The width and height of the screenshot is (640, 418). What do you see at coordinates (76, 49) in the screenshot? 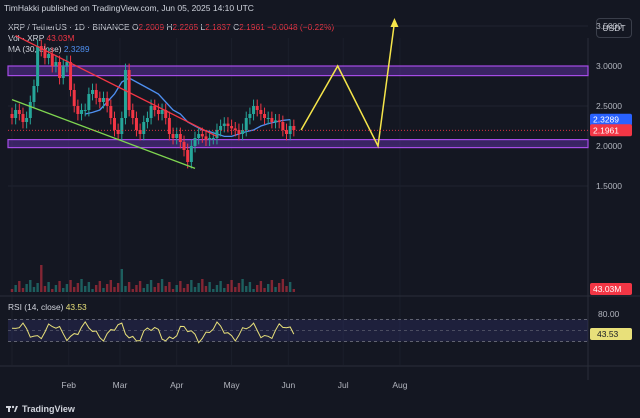
I see `ma-value: 2.3289` at bounding box center [76, 49].